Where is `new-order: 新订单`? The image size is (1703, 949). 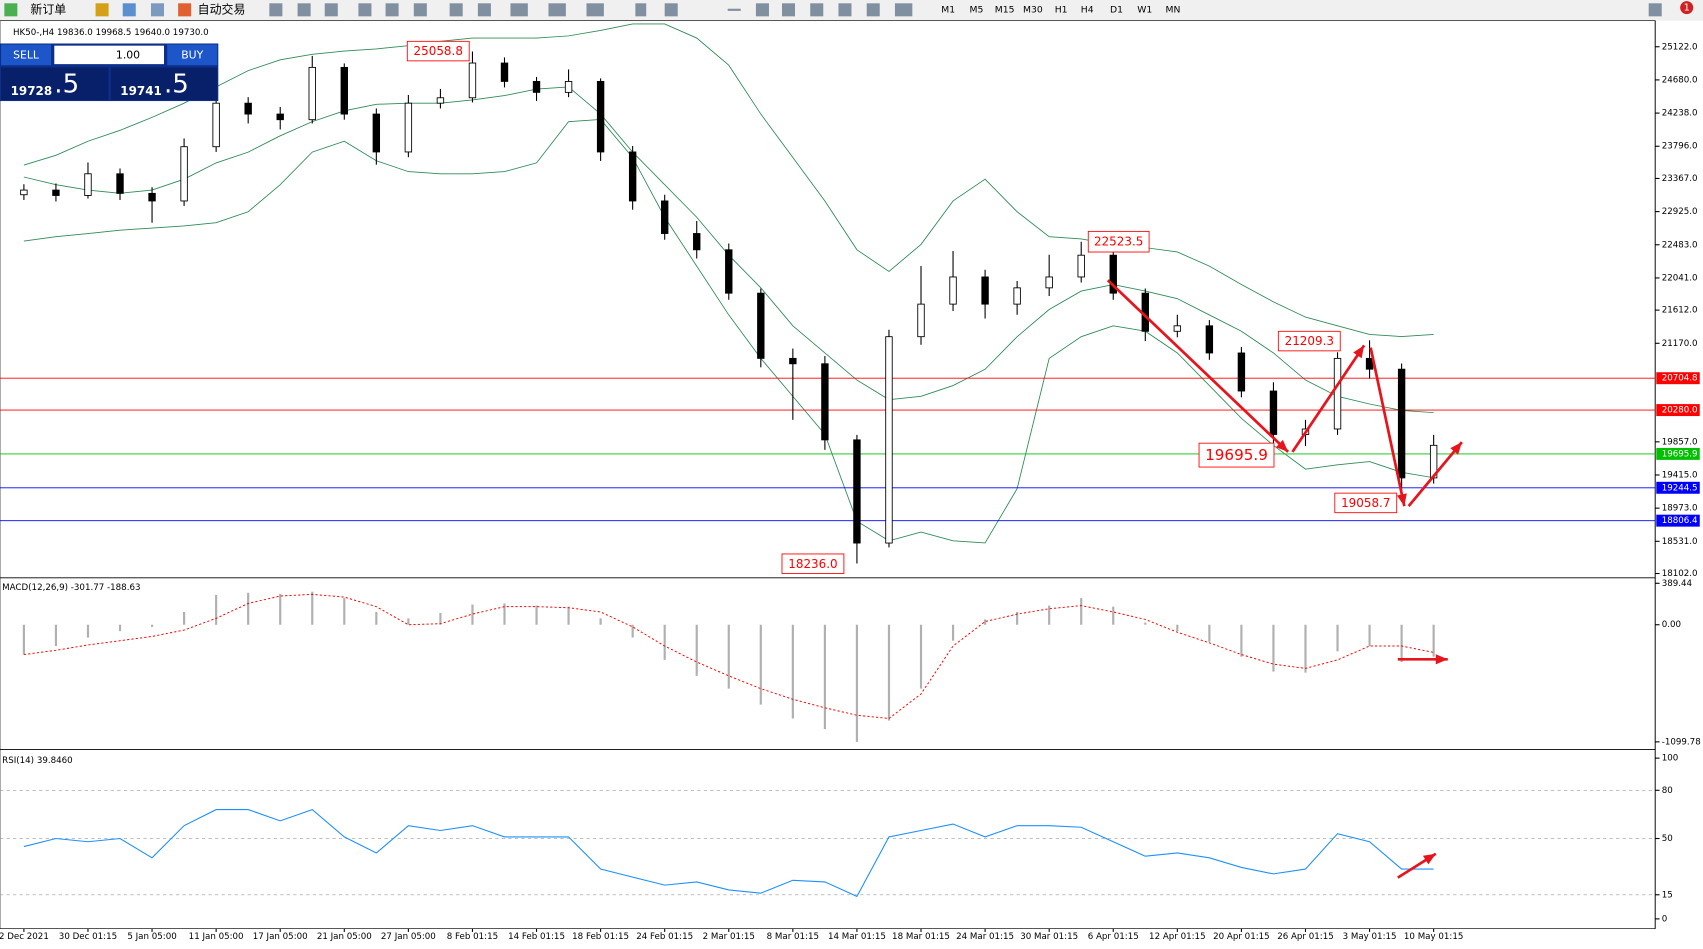 new-order: 新订单 is located at coordinates (48, 8).